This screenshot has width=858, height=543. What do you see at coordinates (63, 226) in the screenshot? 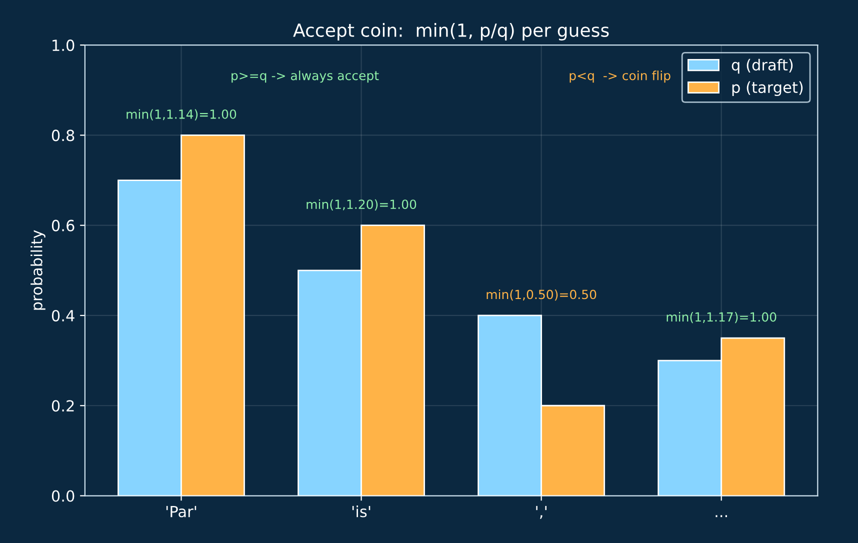
I see `y-tick-label: 0.6` at bounding box center [63, 226].